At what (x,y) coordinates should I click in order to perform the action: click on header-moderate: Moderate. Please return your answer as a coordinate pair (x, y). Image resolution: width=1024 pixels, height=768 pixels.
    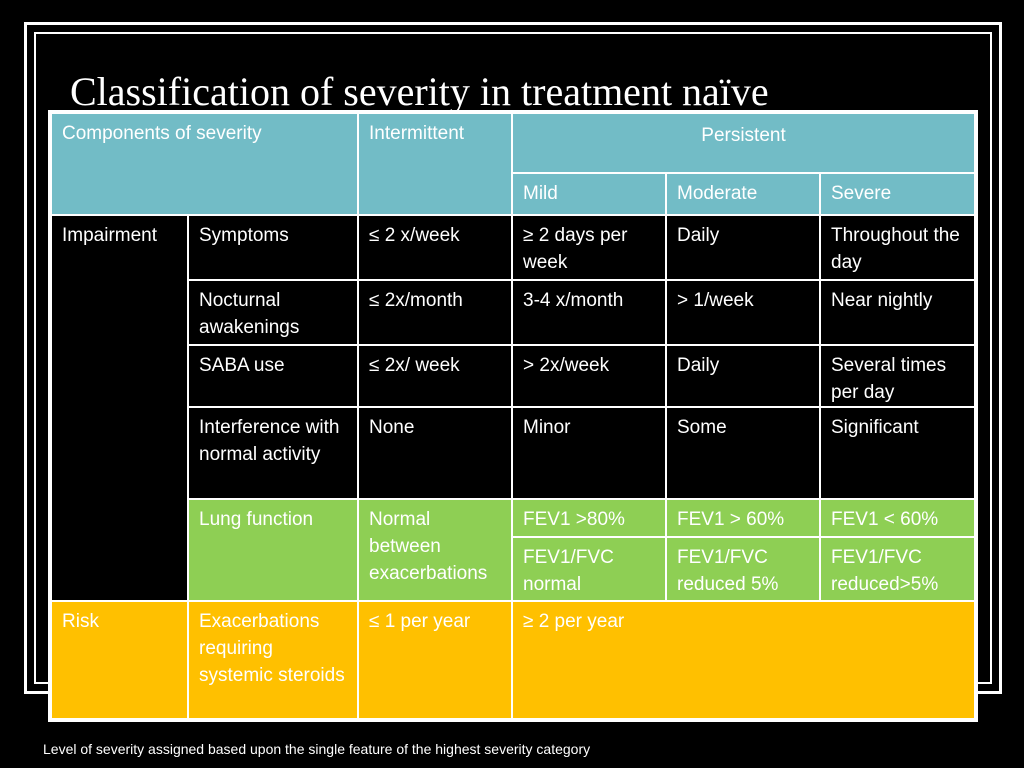
    Looking at the image, I should click on (743, 194).